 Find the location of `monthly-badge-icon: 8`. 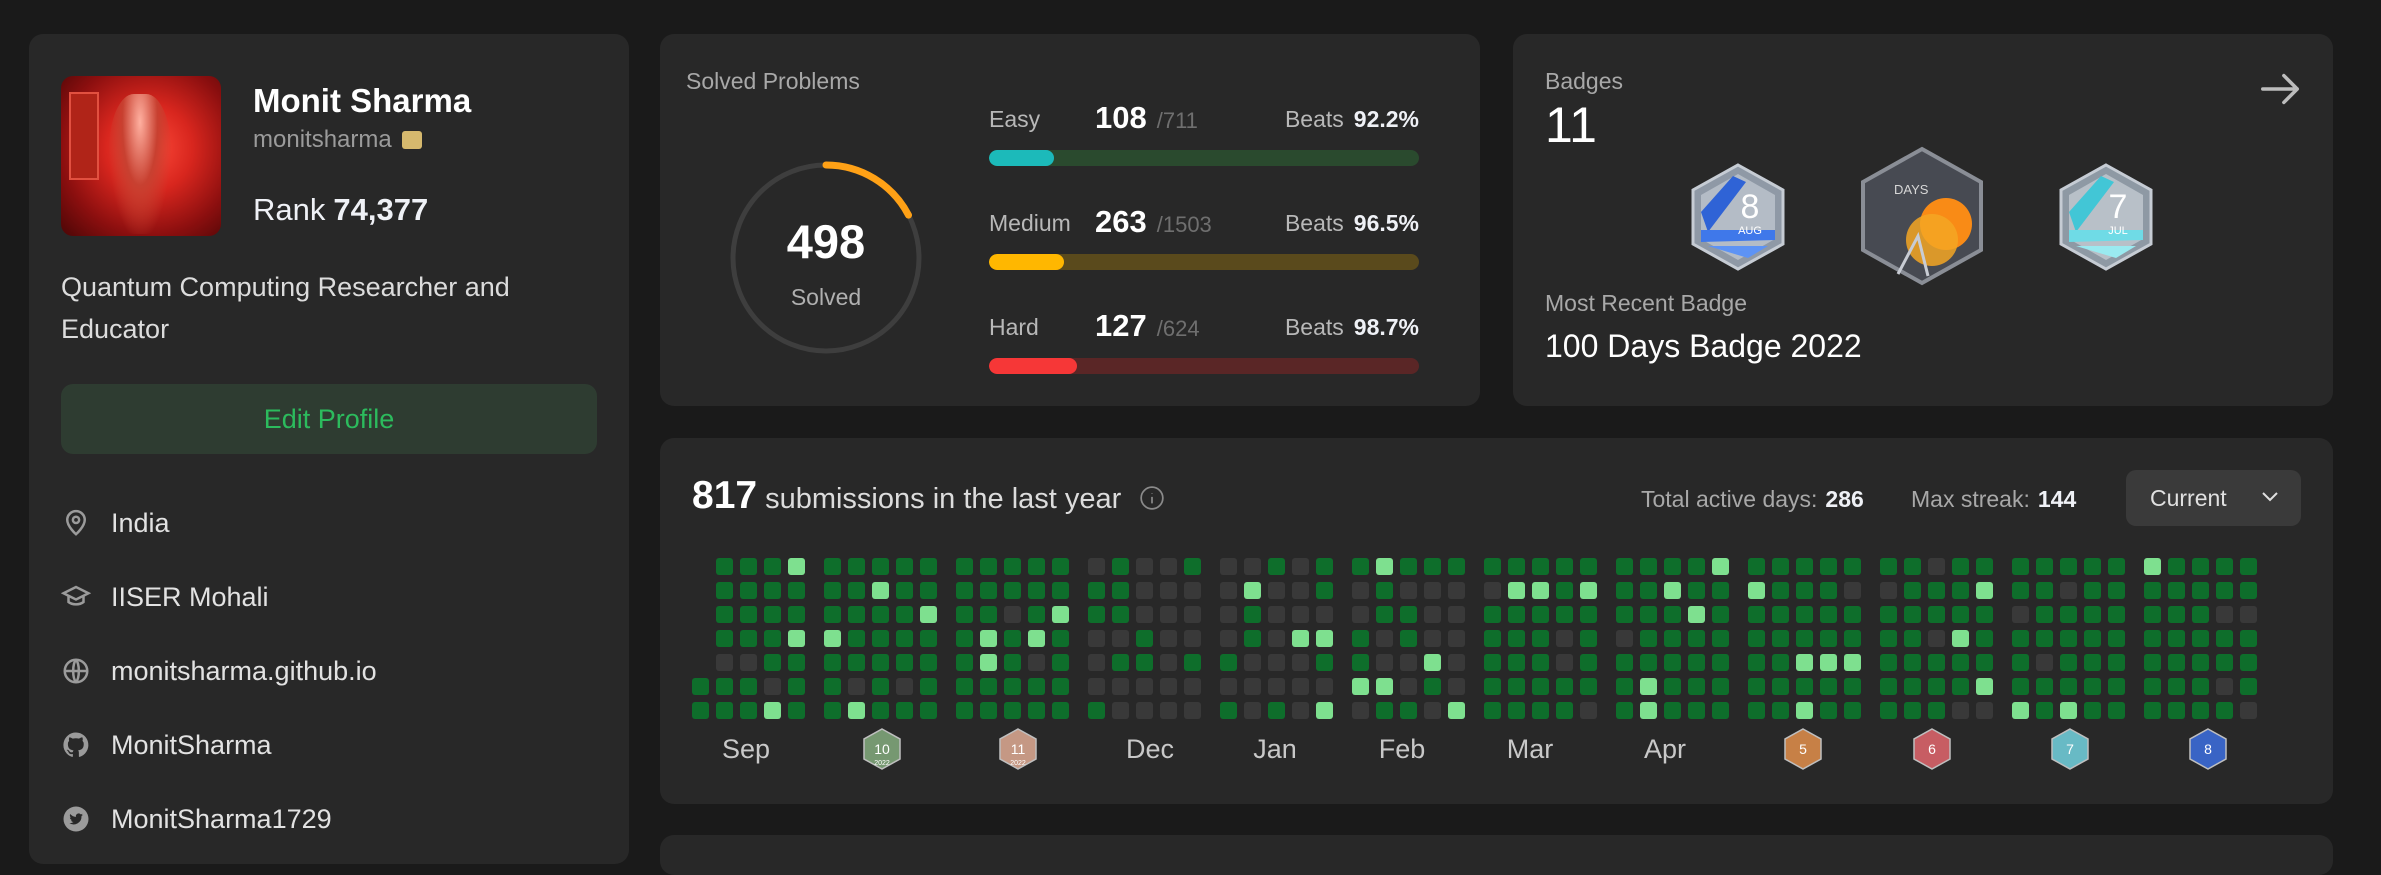

monthly-badge-icon: 8 is located at coordinates (2208, 749).